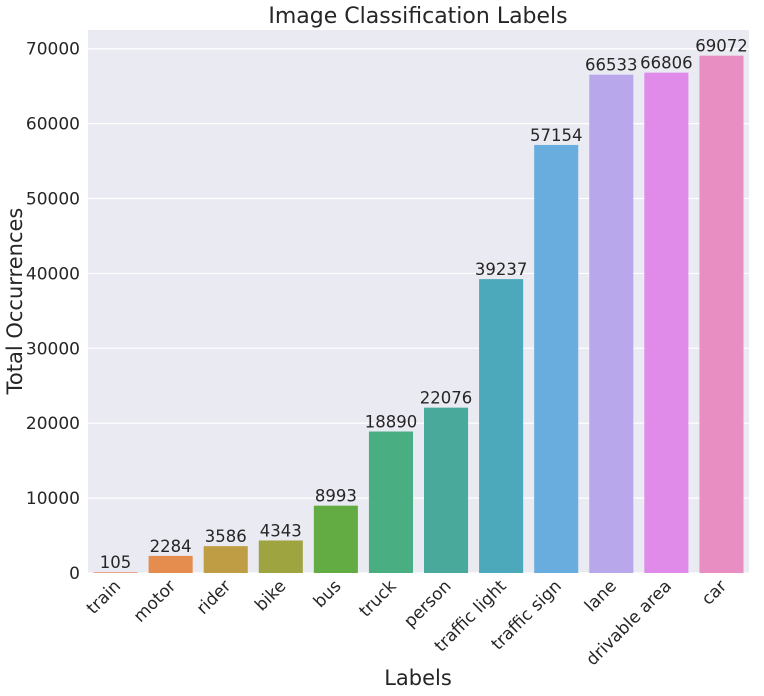 This screenshot has width=764, height=696. I want to click on data-label: 22076, so click(446, 398).